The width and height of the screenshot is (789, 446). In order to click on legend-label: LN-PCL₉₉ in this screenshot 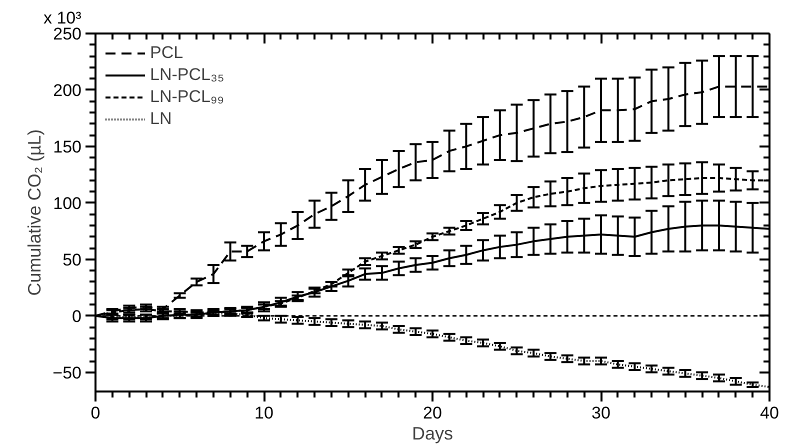, I will do `click(187, 97)`.